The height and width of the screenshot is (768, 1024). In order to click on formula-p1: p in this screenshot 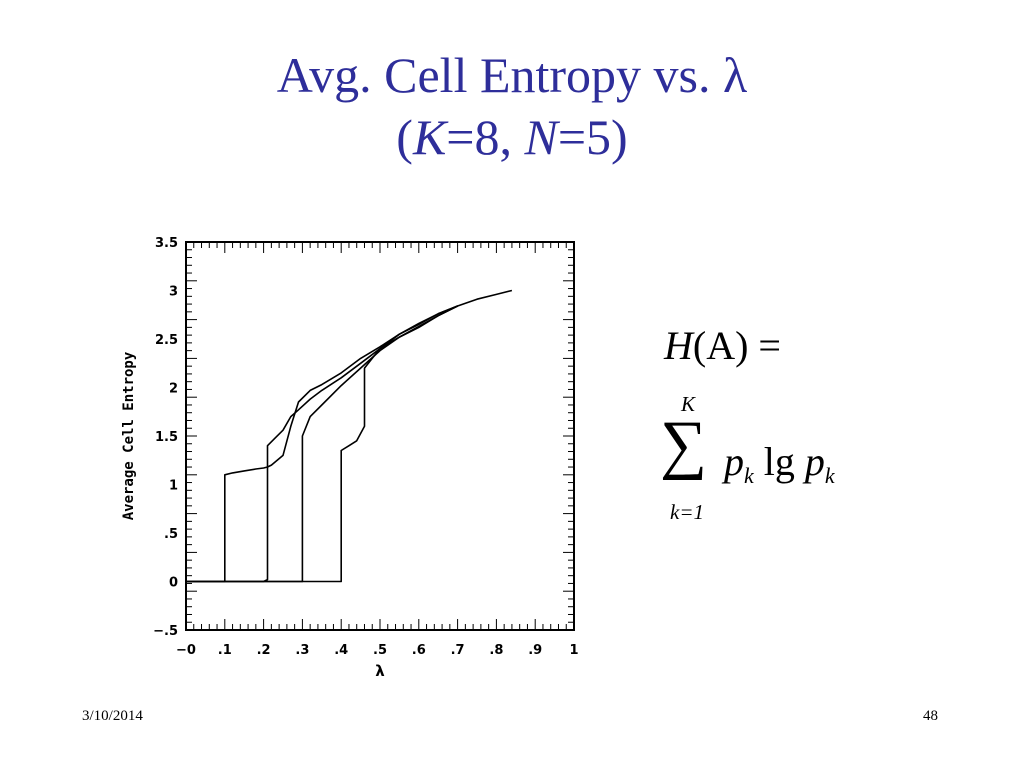, I will do `click(734, 461)`.